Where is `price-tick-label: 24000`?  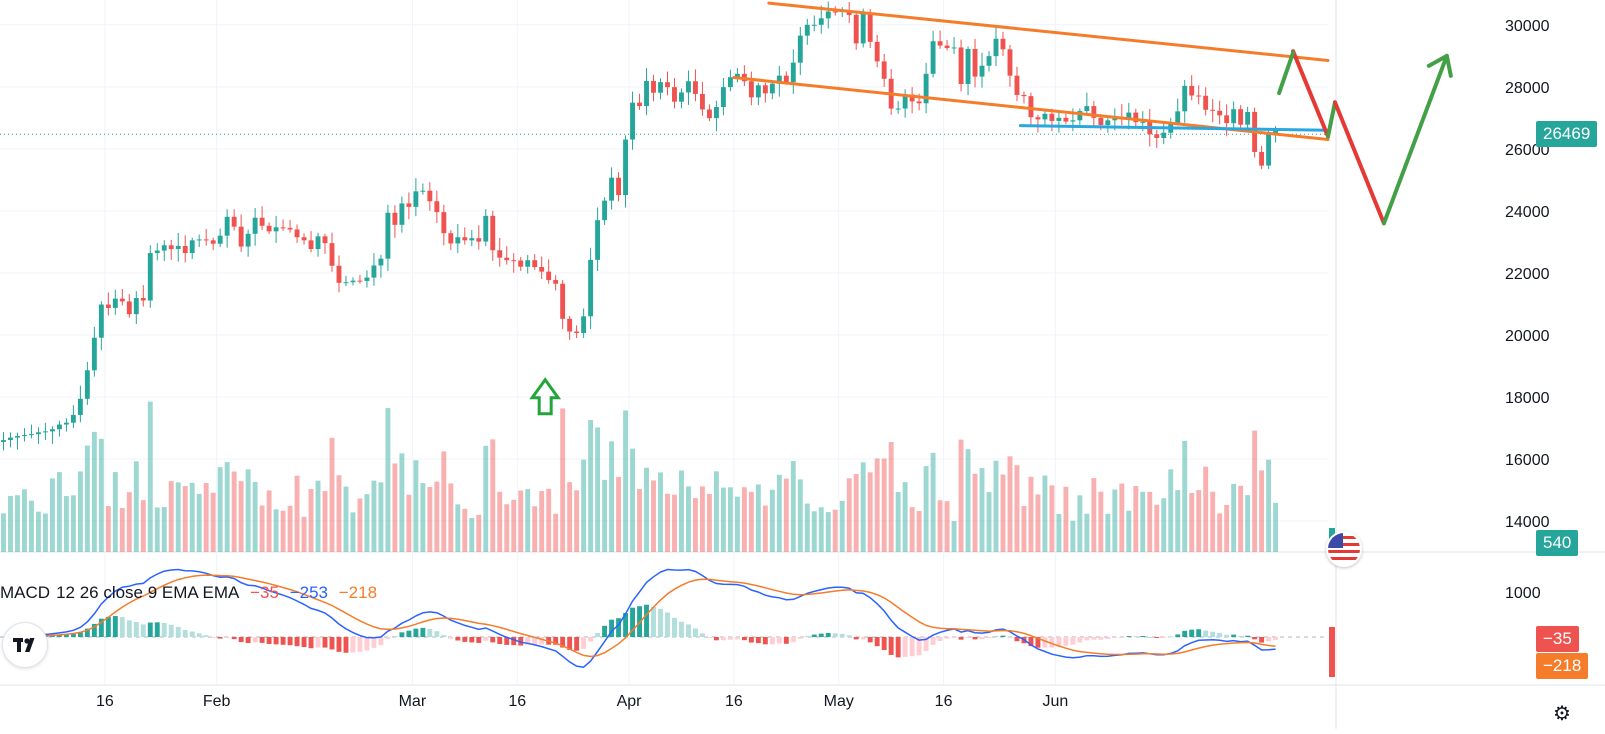 price-tick-label: 24000 is located at coordinates (1527, 212).